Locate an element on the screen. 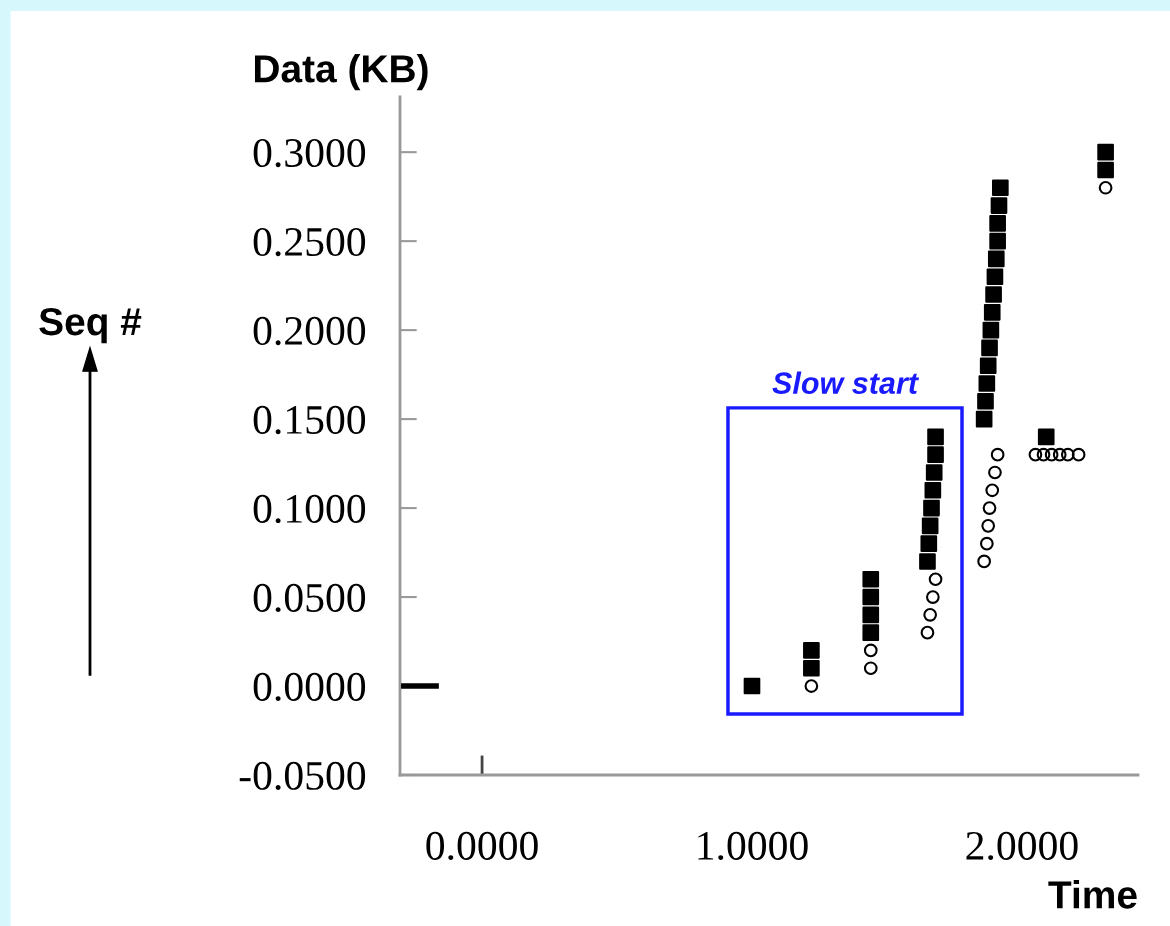 This screenshot has width=1170, height=926. y-tick-label: 0.0000 is located at coordinates (309, 687).